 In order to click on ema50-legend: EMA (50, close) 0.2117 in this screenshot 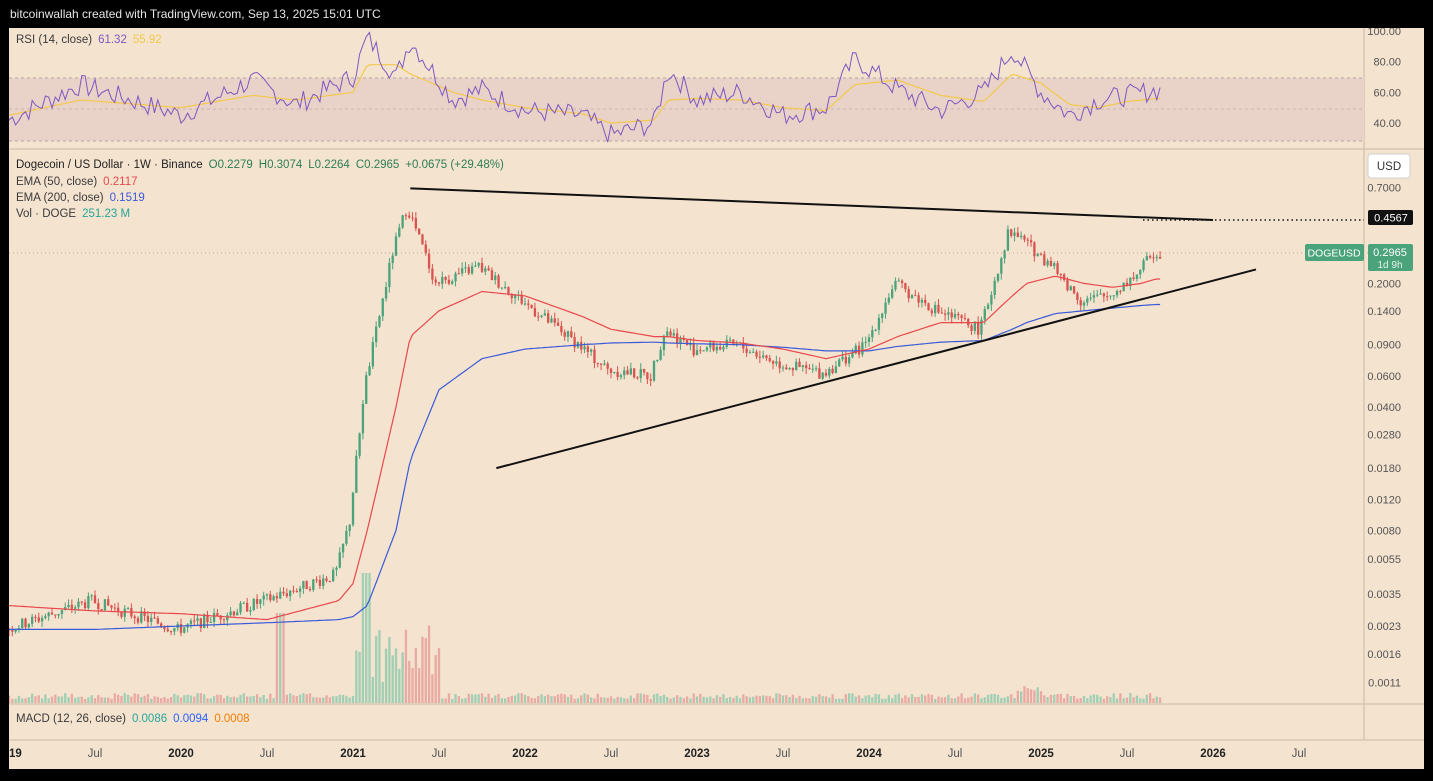, I will do `click(80, 182)`.